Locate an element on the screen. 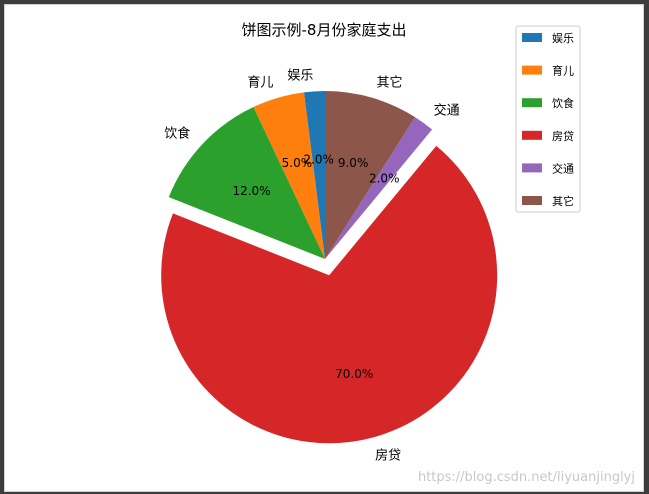  legend-swatch-yule is located at coordinates (532, 37).